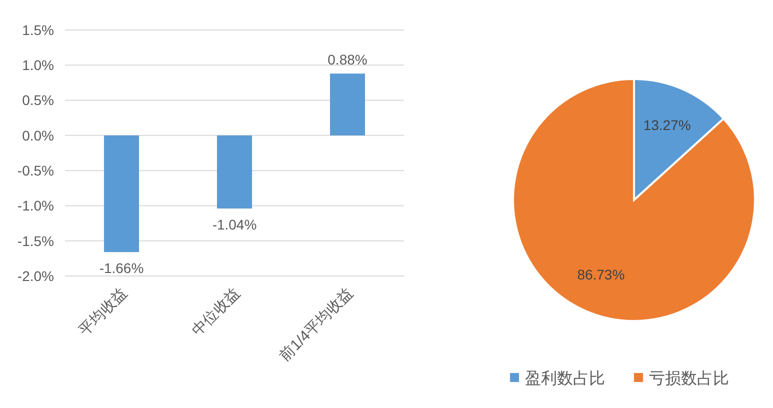 This screenshot has width=773, height=408. Describe the element at coordinates (667, 125) in the screenshot. I see `data-label: 13.27%` at that location.